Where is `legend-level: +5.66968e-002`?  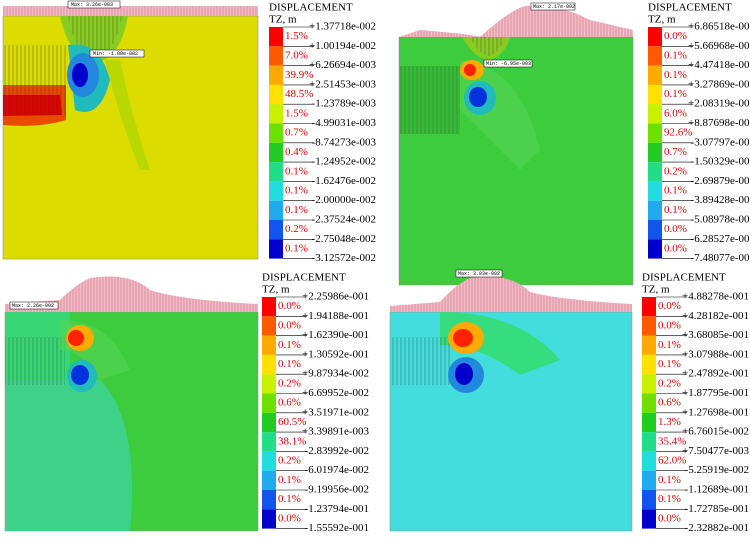
legend-level: +5.66968e-002 is located at coordinates (719, 46).